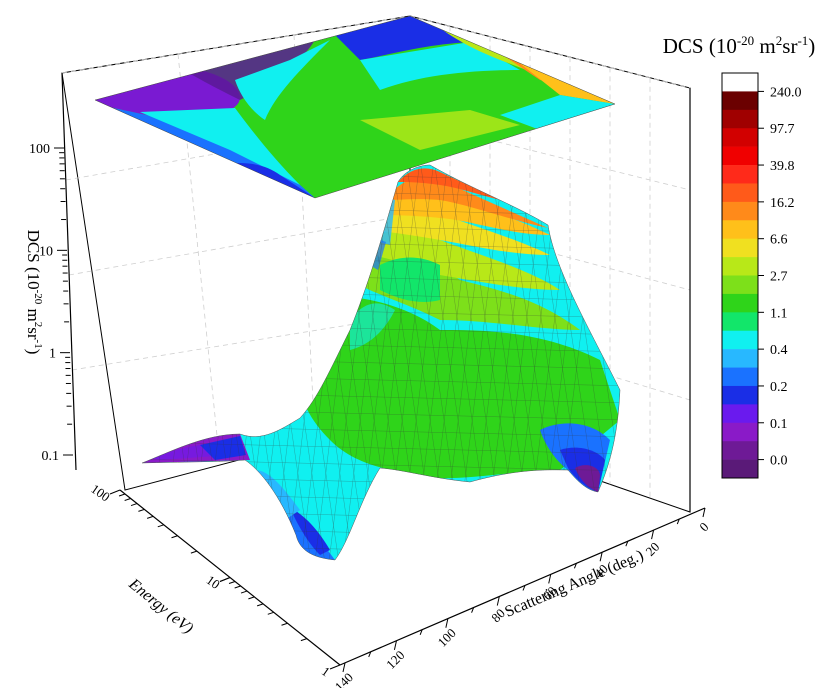 This screenshot has width=837, height=688. I want to click on colorbar-label-9: 0.1, so click(779, 424).